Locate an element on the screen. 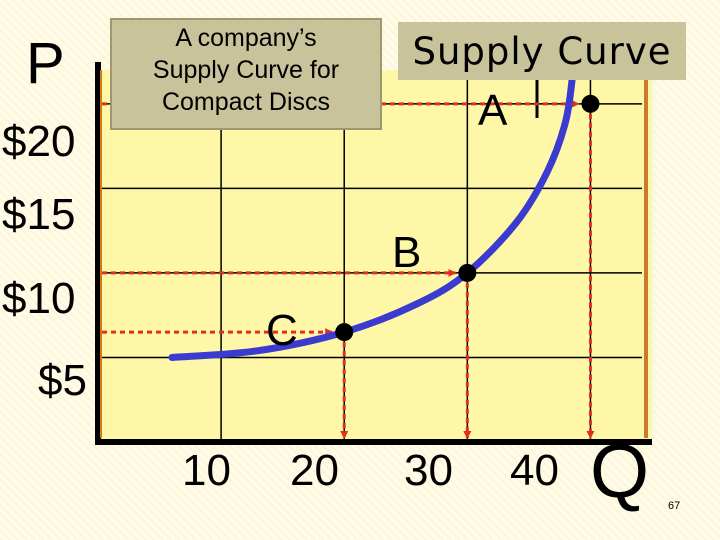 Image resolution: width=720 pixels, height=540 pixels. x-tick-40: 40 is located at coordinates (534, 470).